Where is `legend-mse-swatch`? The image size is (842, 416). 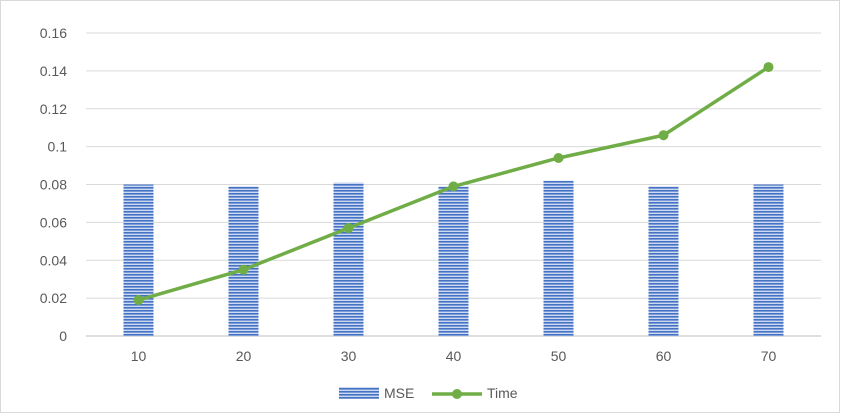
legend-mse-swatch is located at coordinates (359, 393).